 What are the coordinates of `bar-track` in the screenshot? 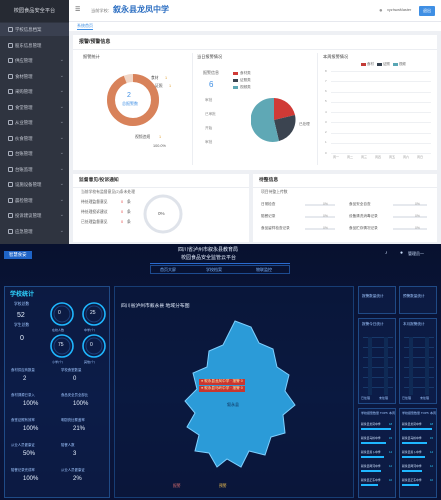 It's located at (386, 366).